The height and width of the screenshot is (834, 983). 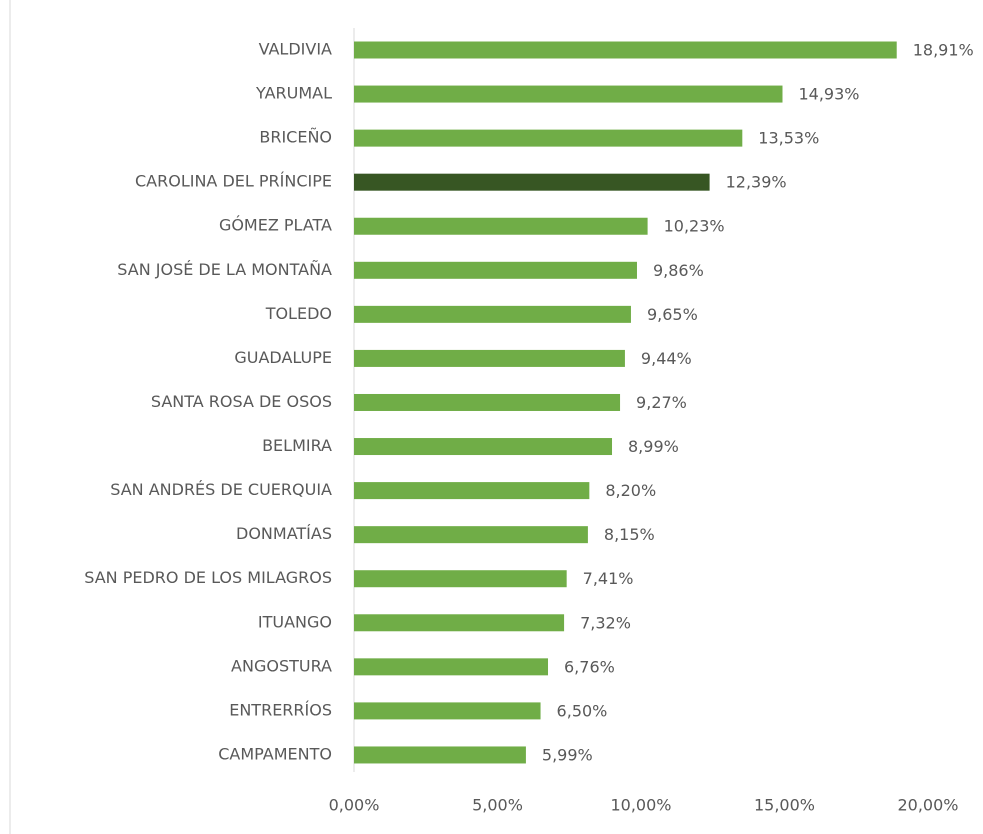 I want to click on x-tick-label: 20,00%, so click(x=927, y=805).